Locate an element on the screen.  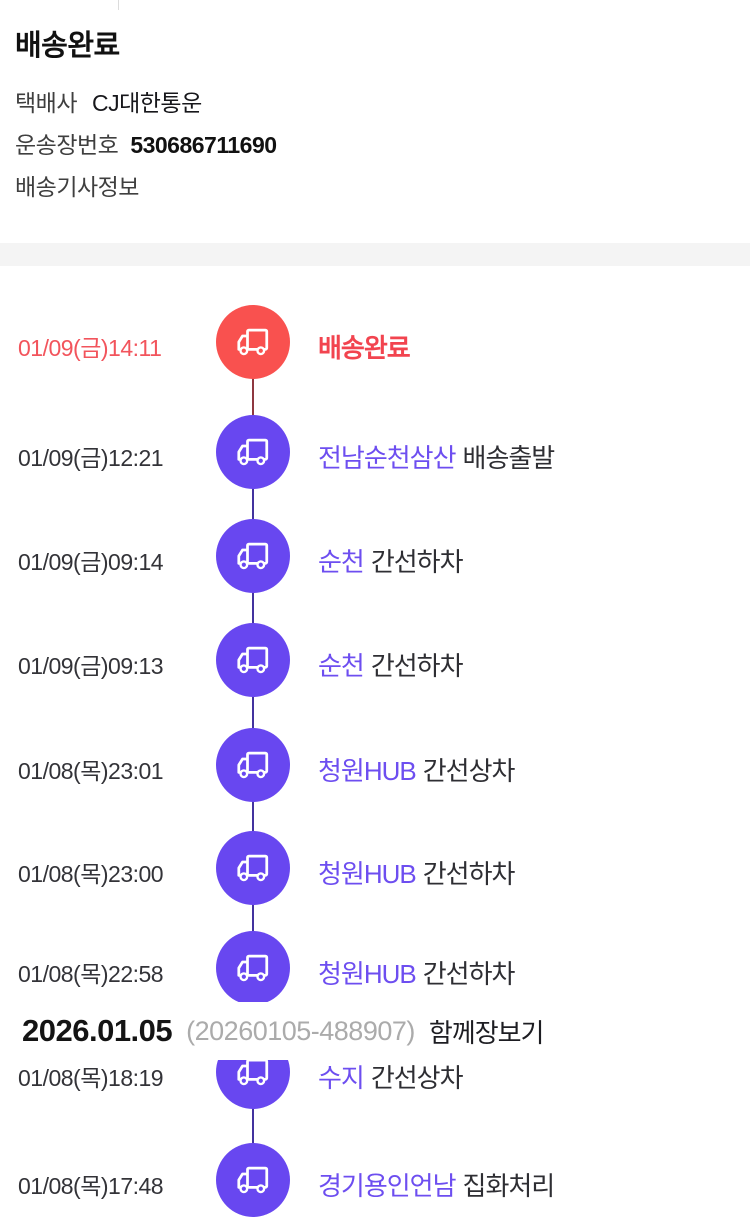
tracking-number-row: 운송장번호 530686711690 is located at coordinates (146, 143).